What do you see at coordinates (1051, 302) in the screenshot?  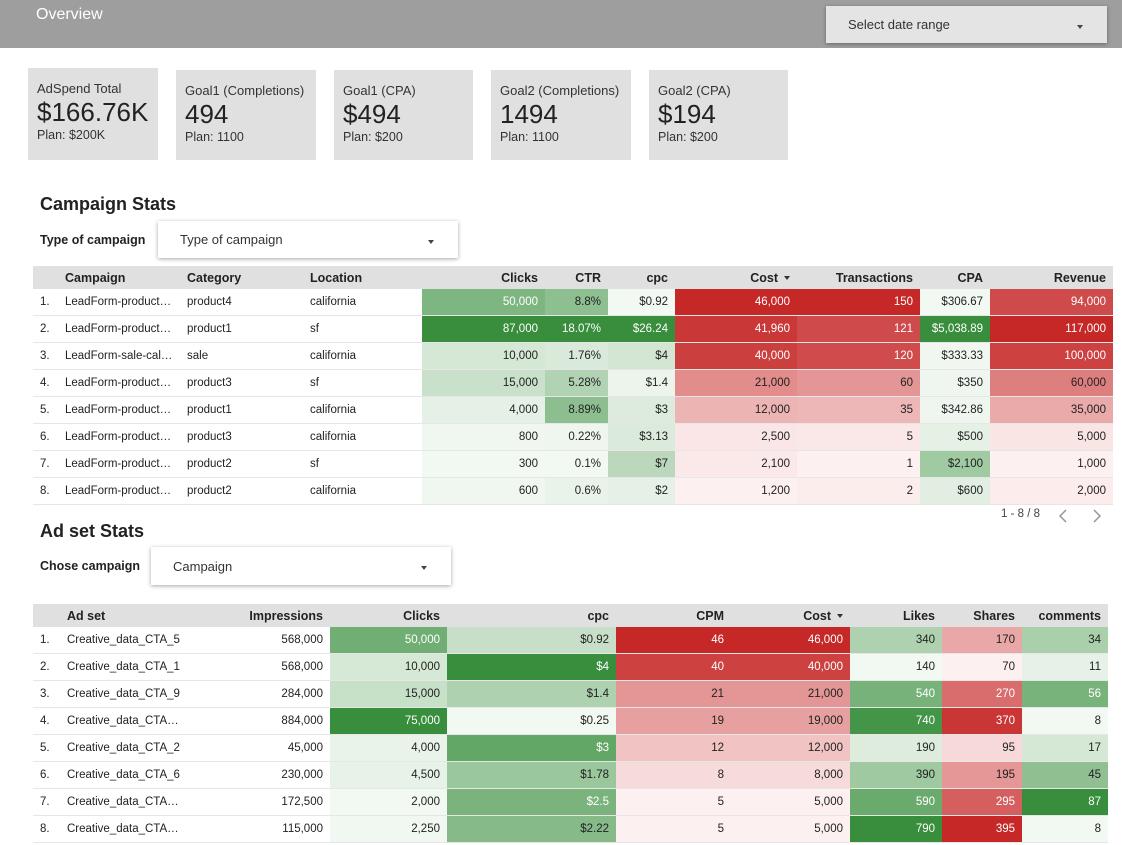 I see `table-cell: 94,000` at bounding box center [1051, 302].